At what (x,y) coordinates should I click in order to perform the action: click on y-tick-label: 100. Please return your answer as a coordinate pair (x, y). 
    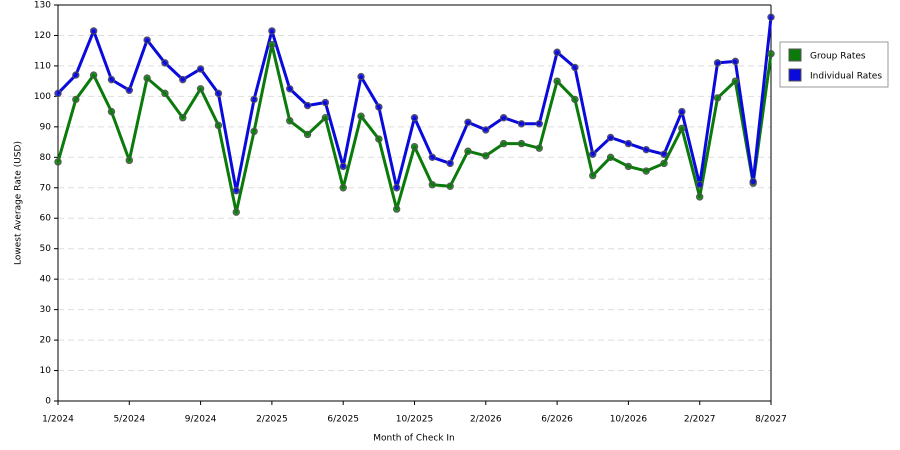
    Looking at the image, I should click on (42, 97).